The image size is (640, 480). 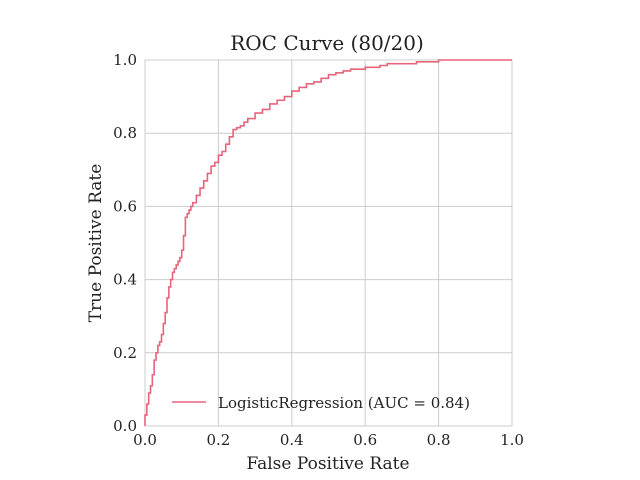 What do you see at coordinates (125, 426) in the screenshot?
I see `y-tick-label: 0.0` at bounding box center [125, 426].